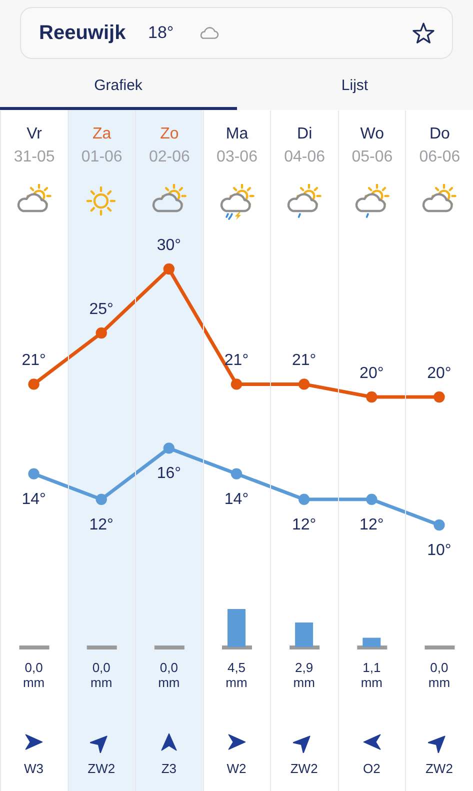 This screenshot has width=473, height=791. Describe the element at coordinates (372, 146) in the screenshot. I see `x-tick-label: Wo 05-06` at that location.